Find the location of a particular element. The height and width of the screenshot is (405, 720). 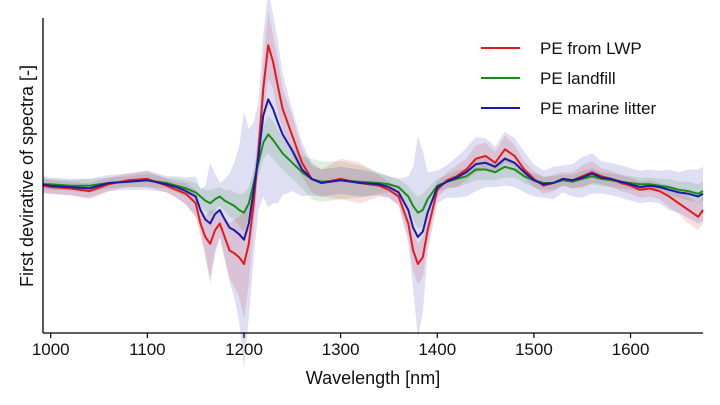

x-tick-label: 1000 is located at coordinates (51, 349).